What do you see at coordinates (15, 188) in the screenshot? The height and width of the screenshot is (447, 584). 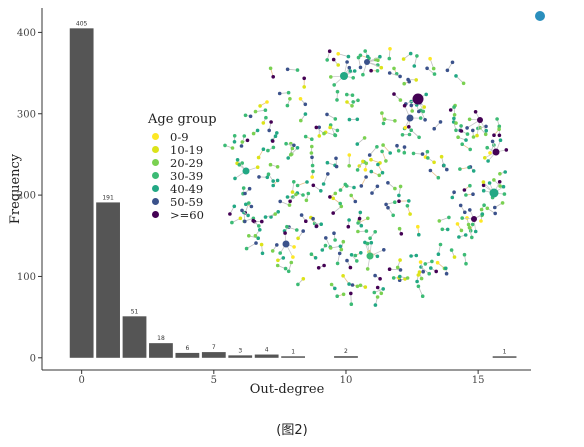 I see `y-axis-label: Frequency` at bounding box center [15, 188].